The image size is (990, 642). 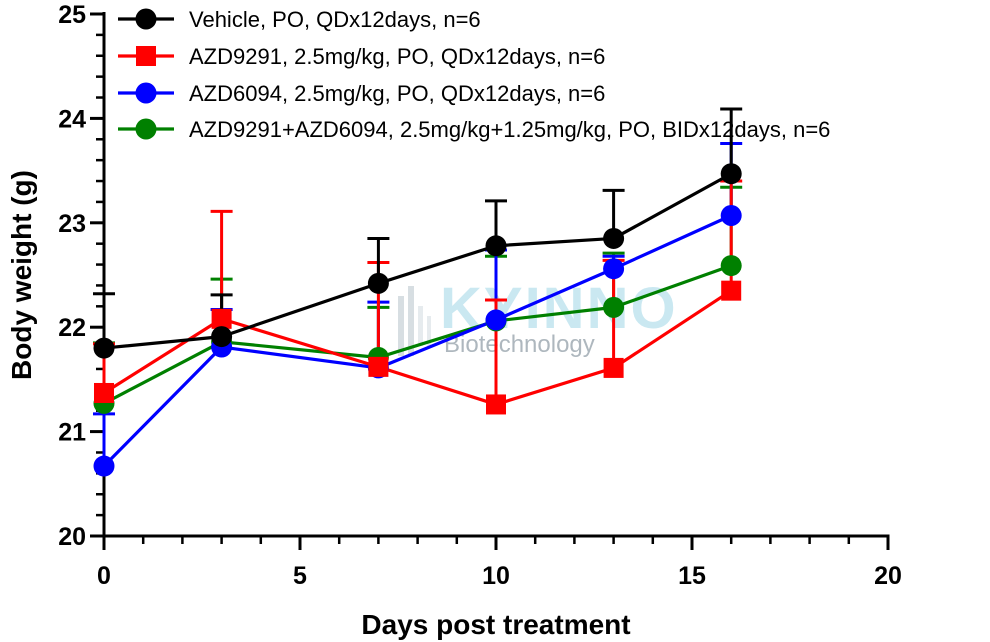 What do you see at coordinates (72, 119) in the screenshot?
I see `y-tick-label: 24` at bounding box center [72, 119].